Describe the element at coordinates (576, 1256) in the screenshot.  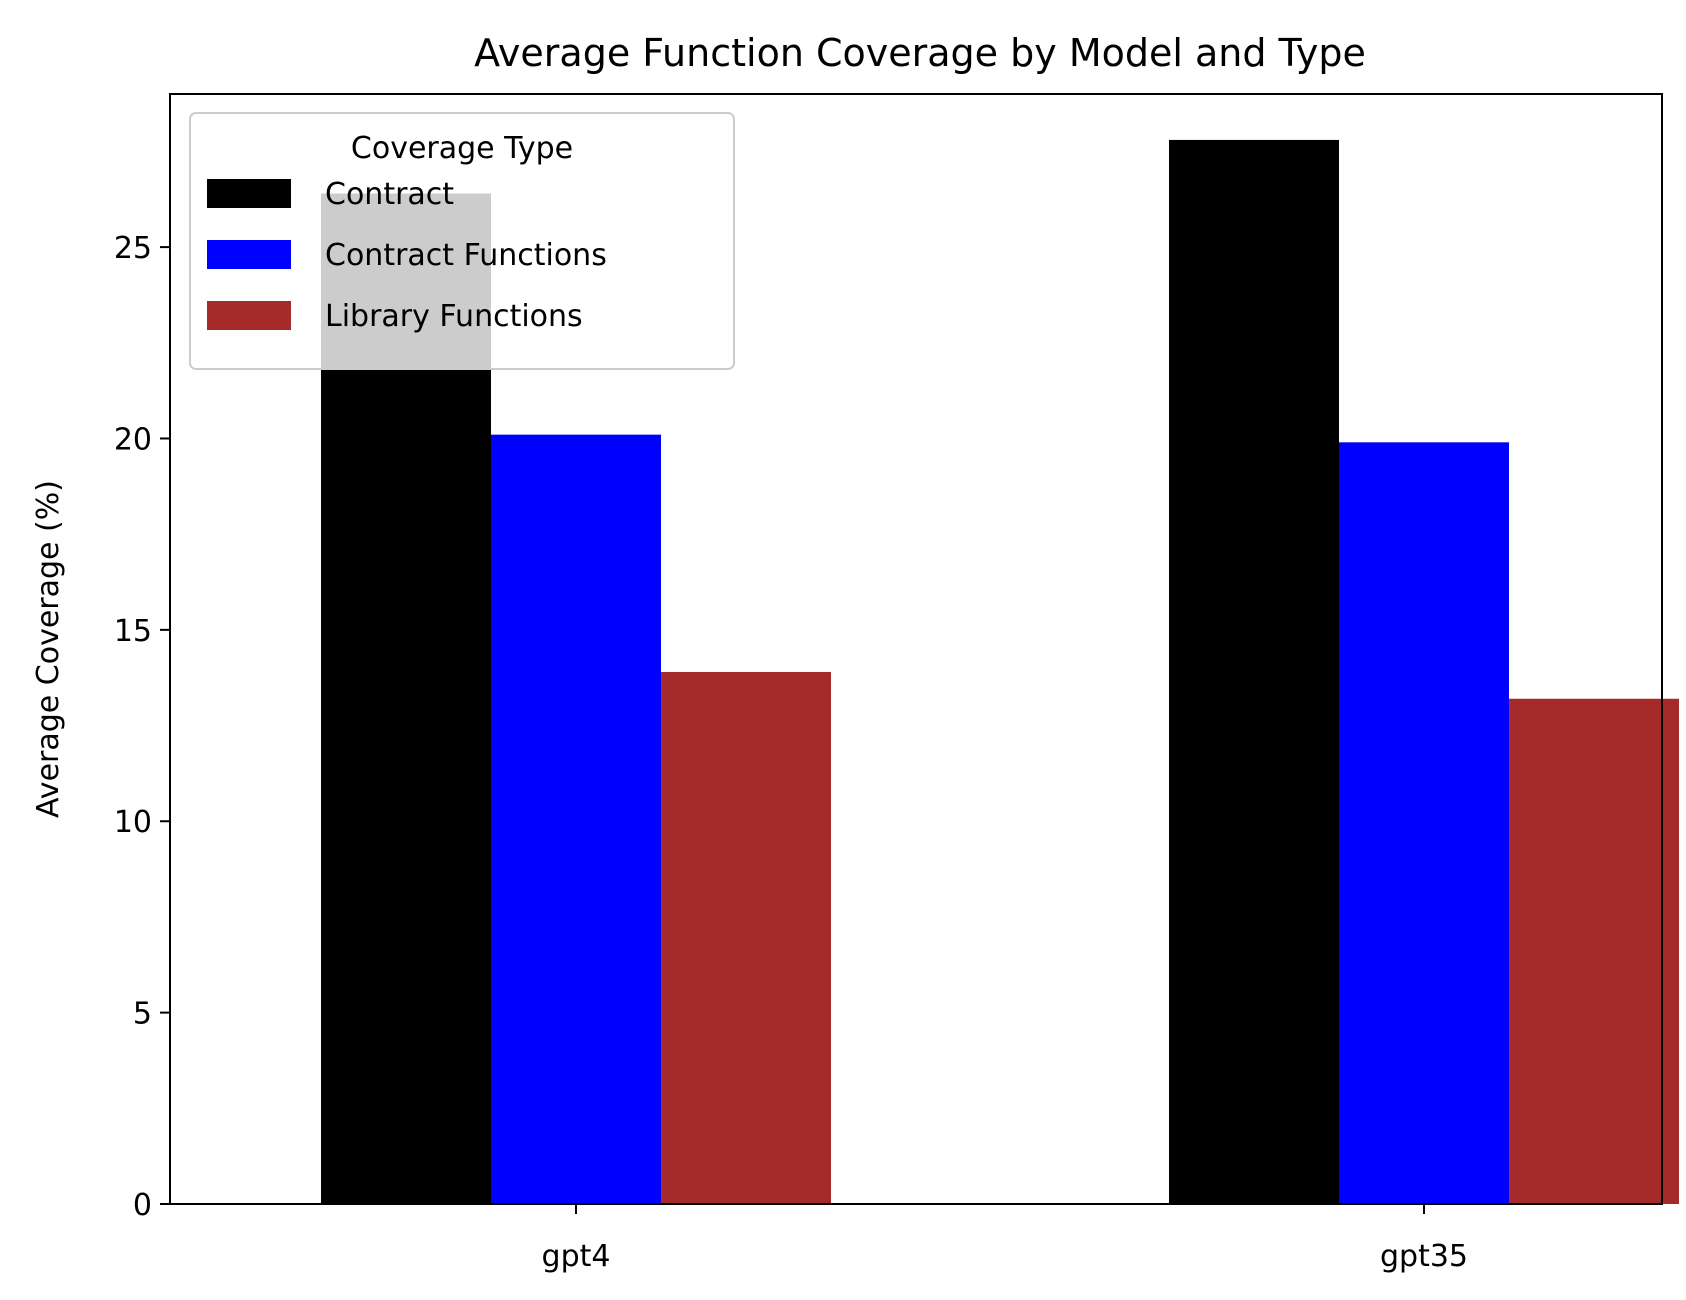
I see `x-tick-label: gpt4` at that location.